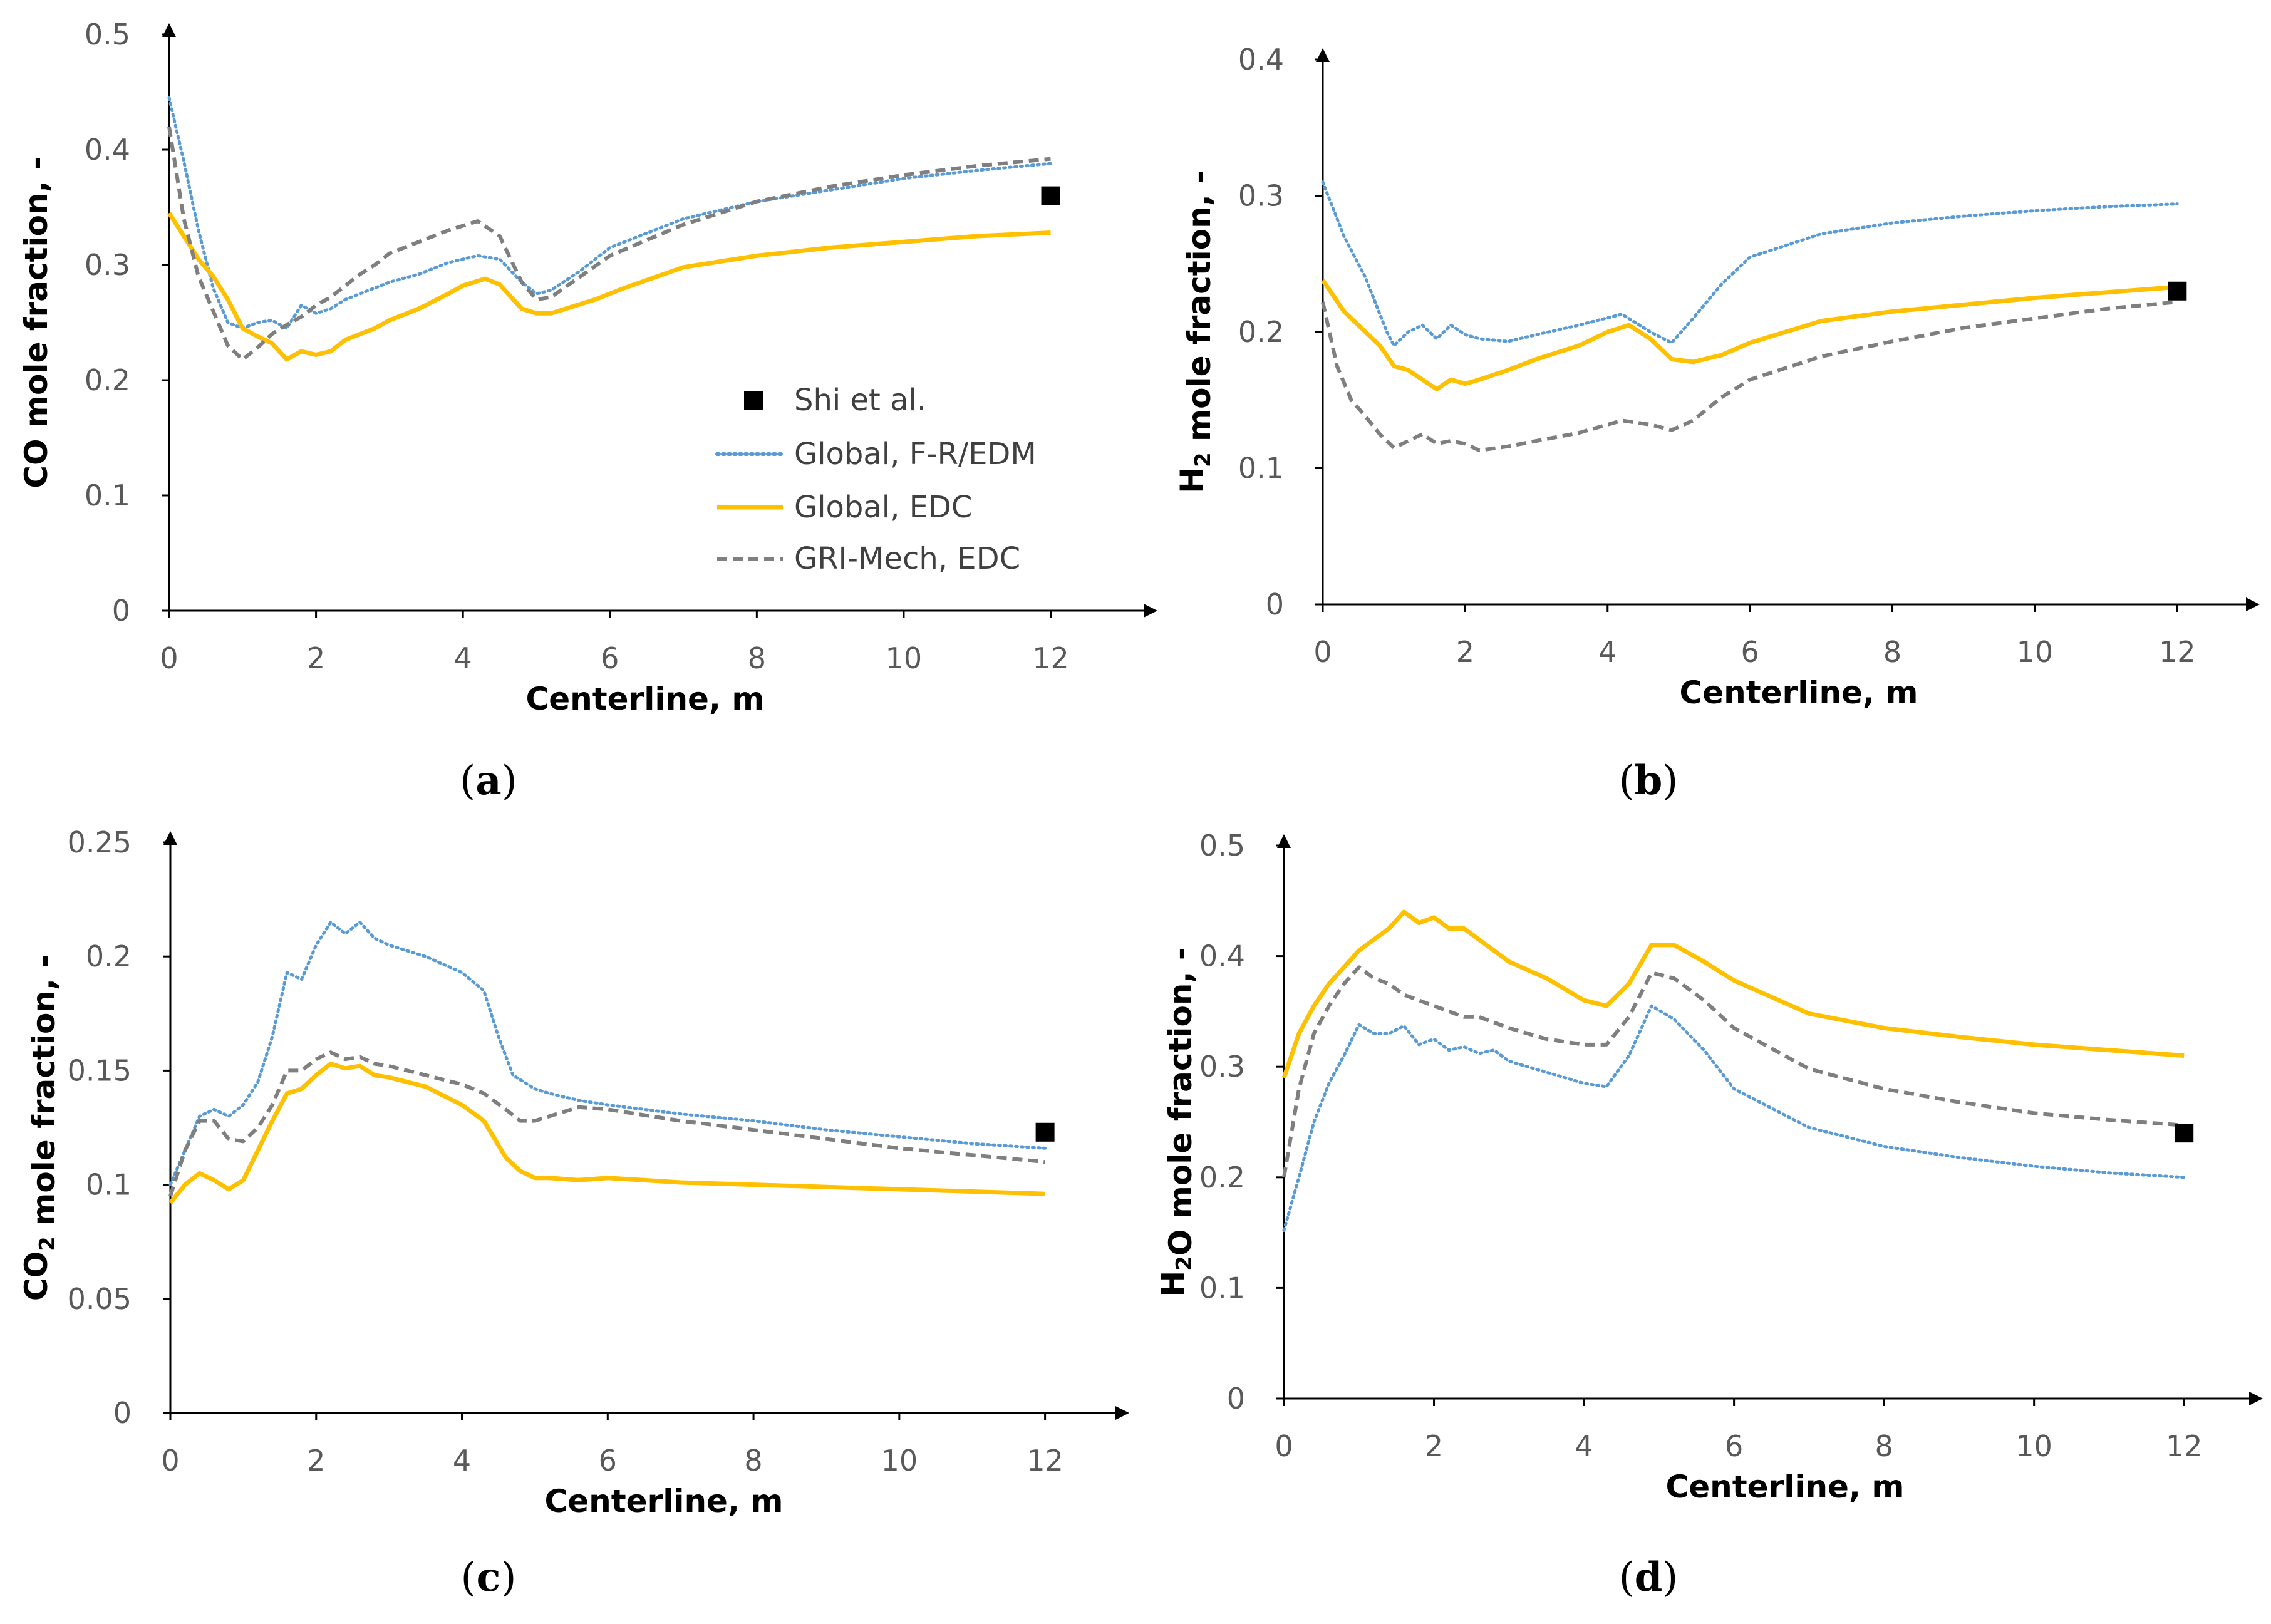 This screenshot has height=1624, width=2271. What do you see at coordinates (753, 400) in the screenshot?
I see `legend-marker-shi` at bounding box center [753, 400].